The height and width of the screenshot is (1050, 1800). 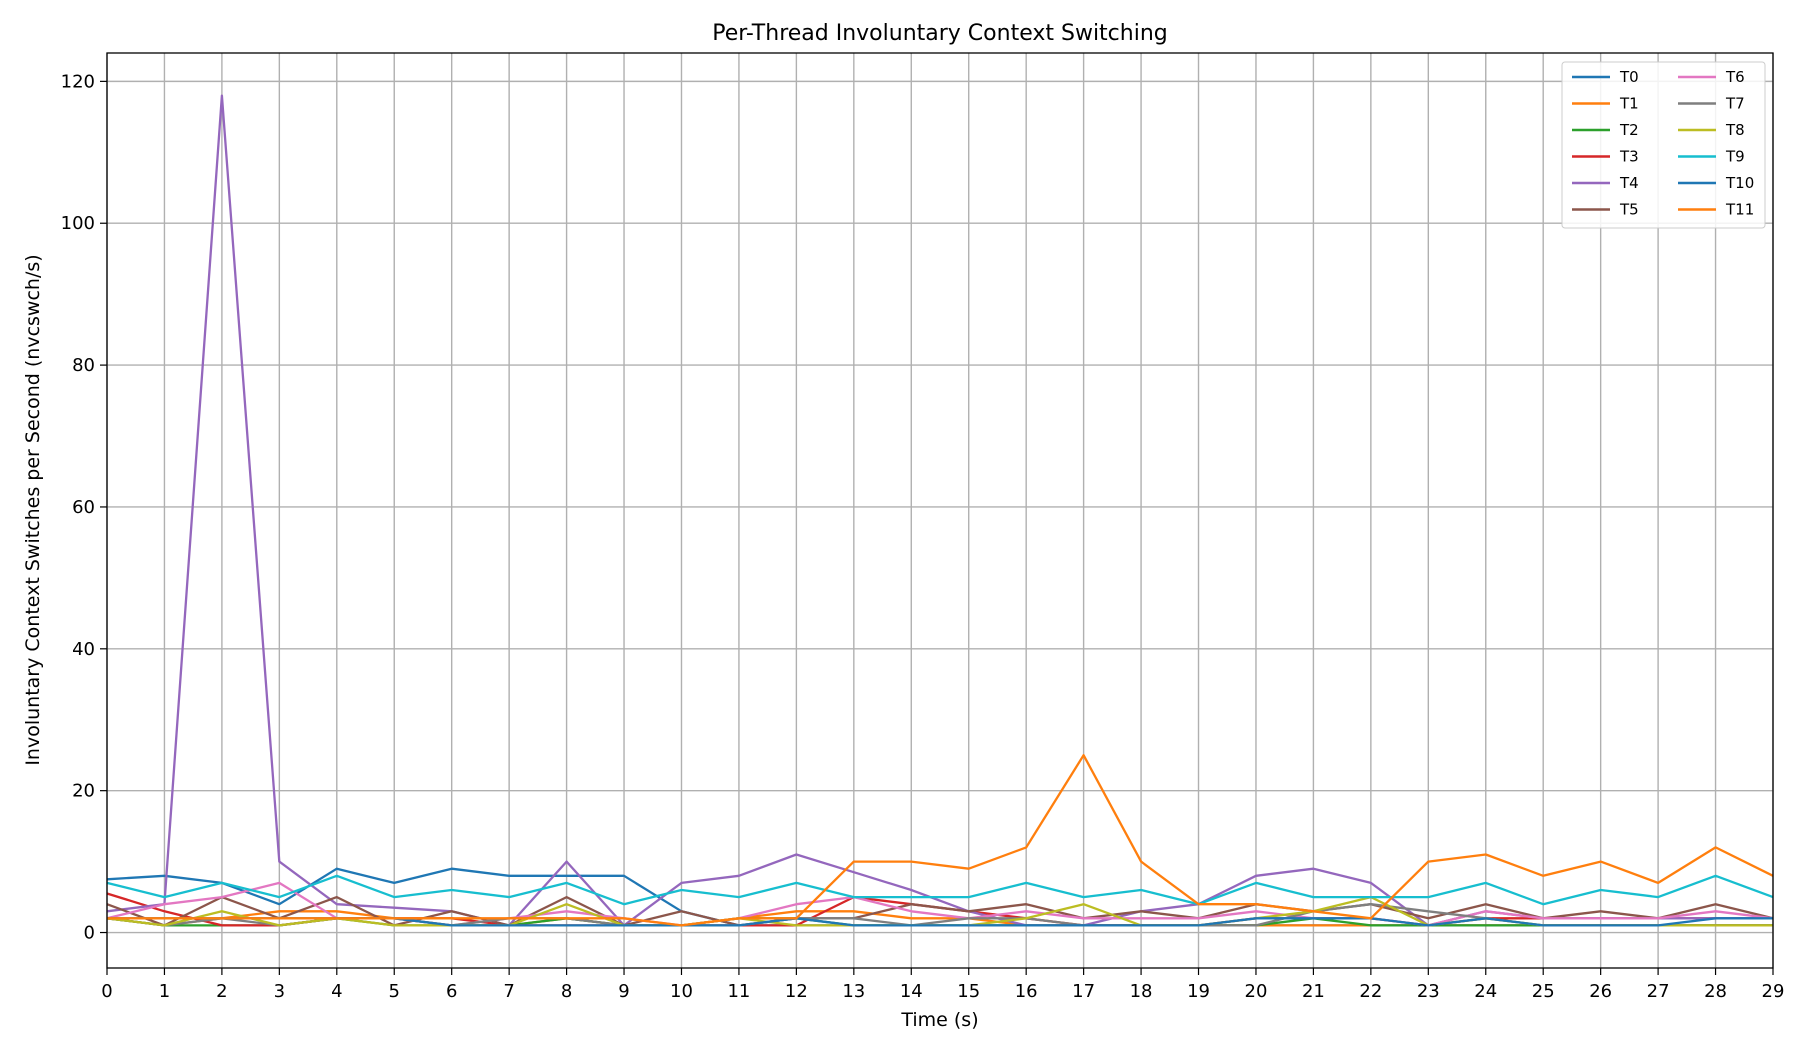 I want to click on legend-label: T2, so click(x=1629, y=130).